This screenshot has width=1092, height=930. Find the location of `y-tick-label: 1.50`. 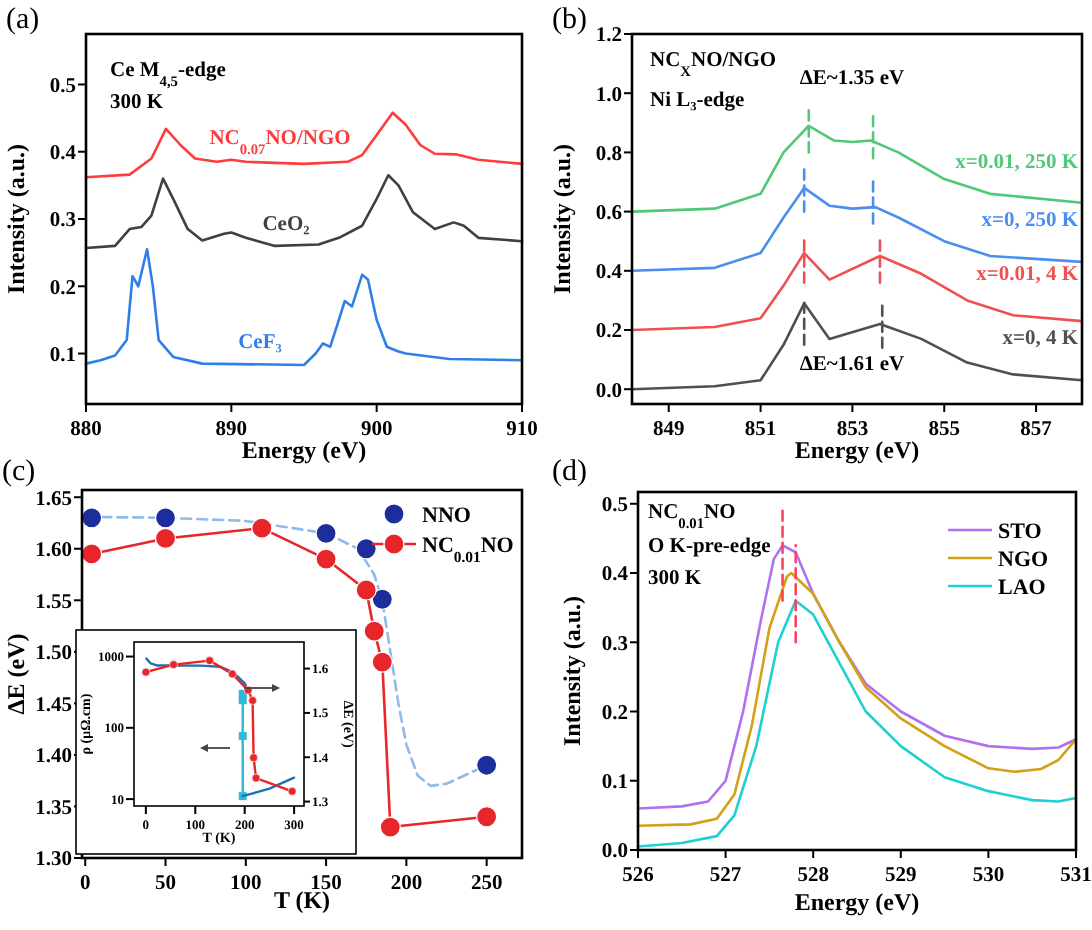

y-tick-label: 1.50 is located at coordinates (53, 654).